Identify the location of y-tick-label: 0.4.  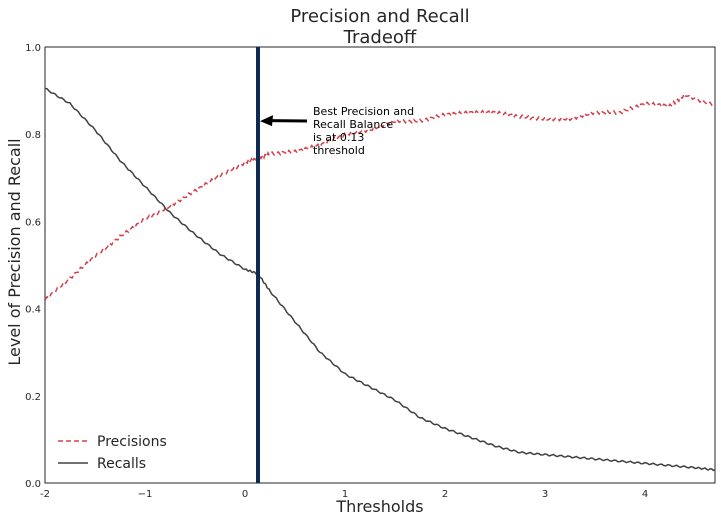
(33, 310).